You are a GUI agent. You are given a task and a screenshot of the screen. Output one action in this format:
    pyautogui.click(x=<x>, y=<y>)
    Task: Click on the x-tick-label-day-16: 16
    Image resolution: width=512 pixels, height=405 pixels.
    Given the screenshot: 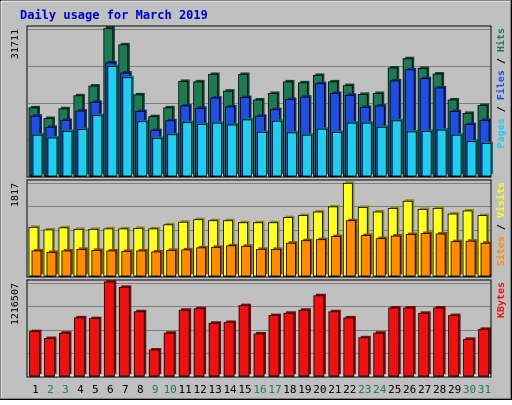 What is the action you would take?
    pyautogui.click(x=259, y=389)
    